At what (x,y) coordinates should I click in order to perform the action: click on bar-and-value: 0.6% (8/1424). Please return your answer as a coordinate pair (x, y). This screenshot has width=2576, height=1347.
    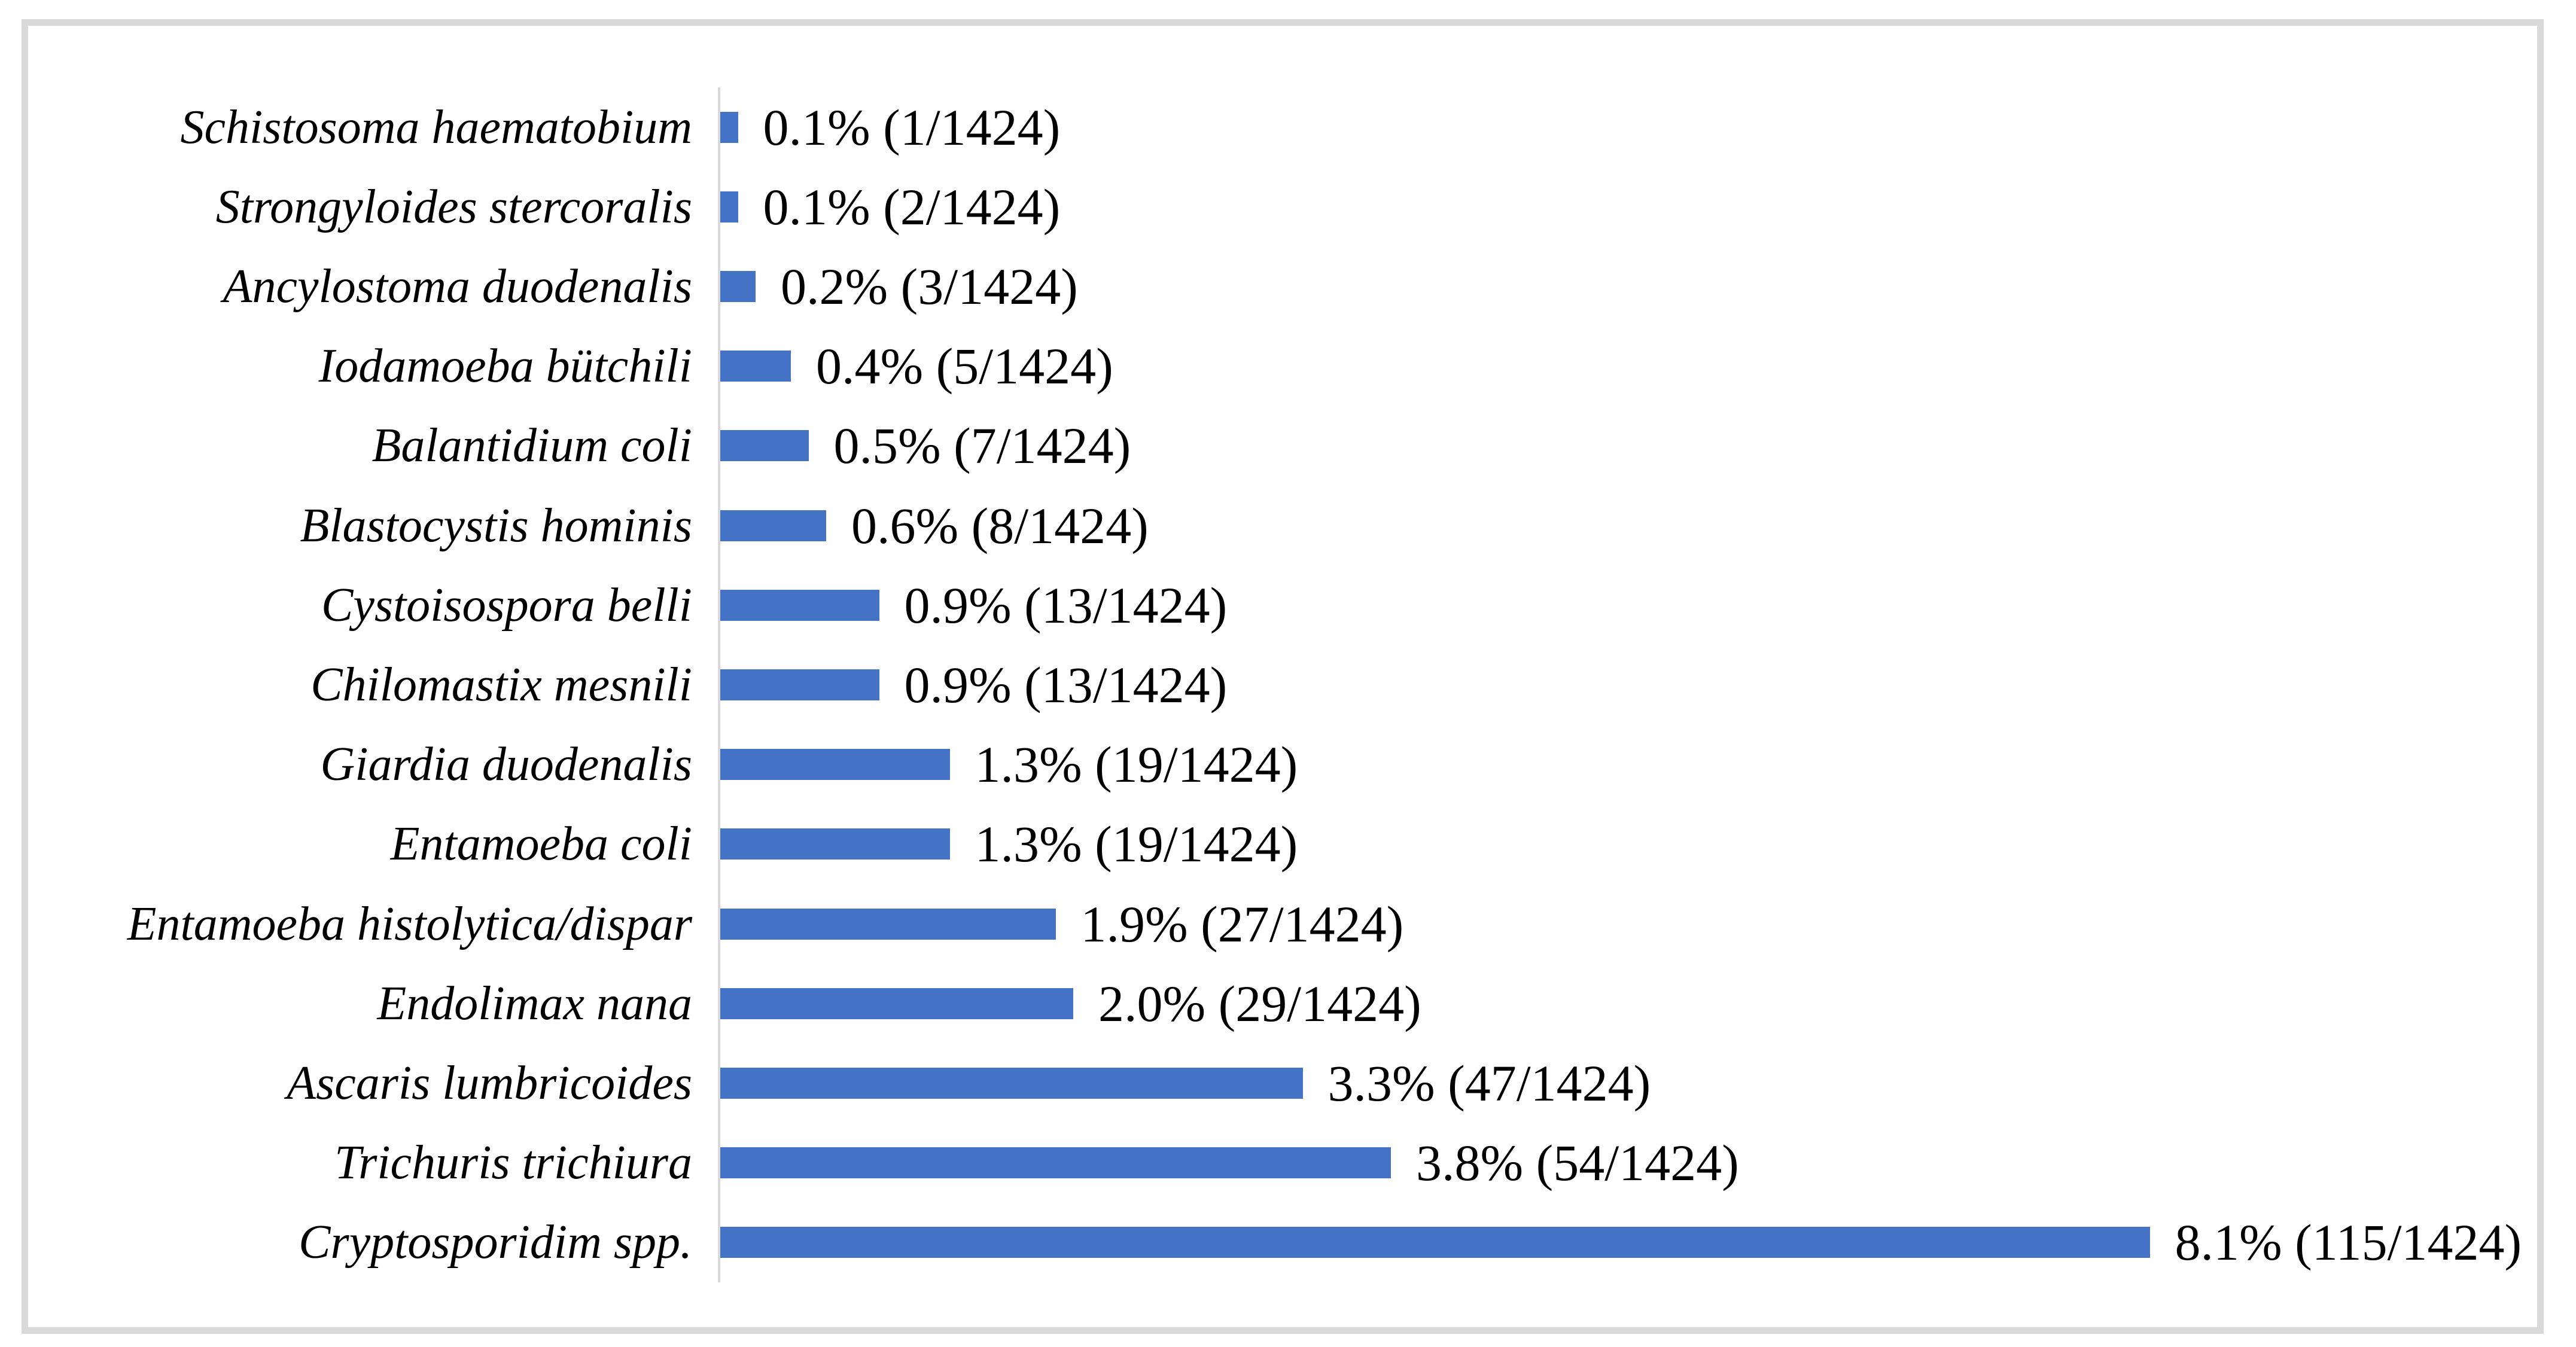
    Looking at the image, I should click on (934, 525).